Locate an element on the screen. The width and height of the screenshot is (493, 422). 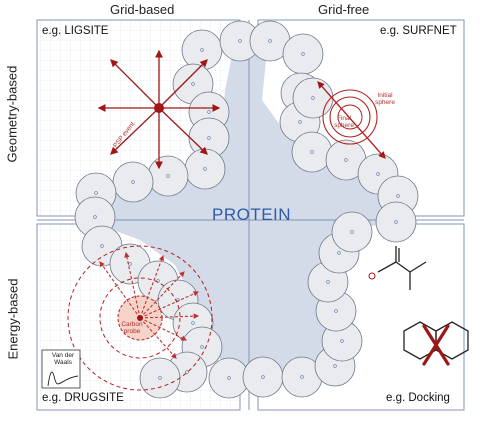
carbon-probe-line-2: probe is located at coordinates (132, 331).